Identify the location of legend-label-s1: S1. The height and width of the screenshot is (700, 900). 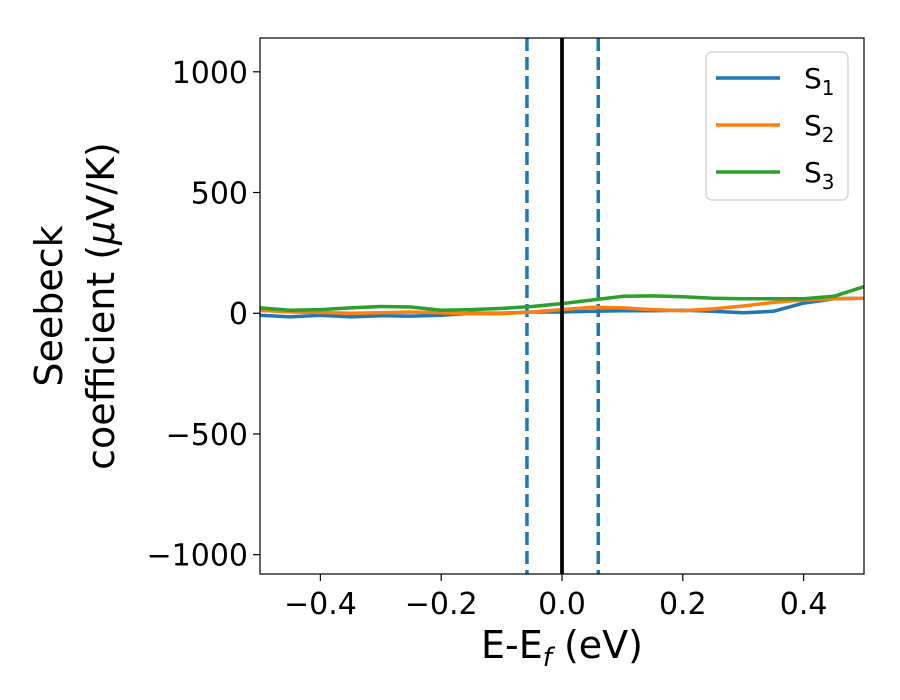
(819, 81).